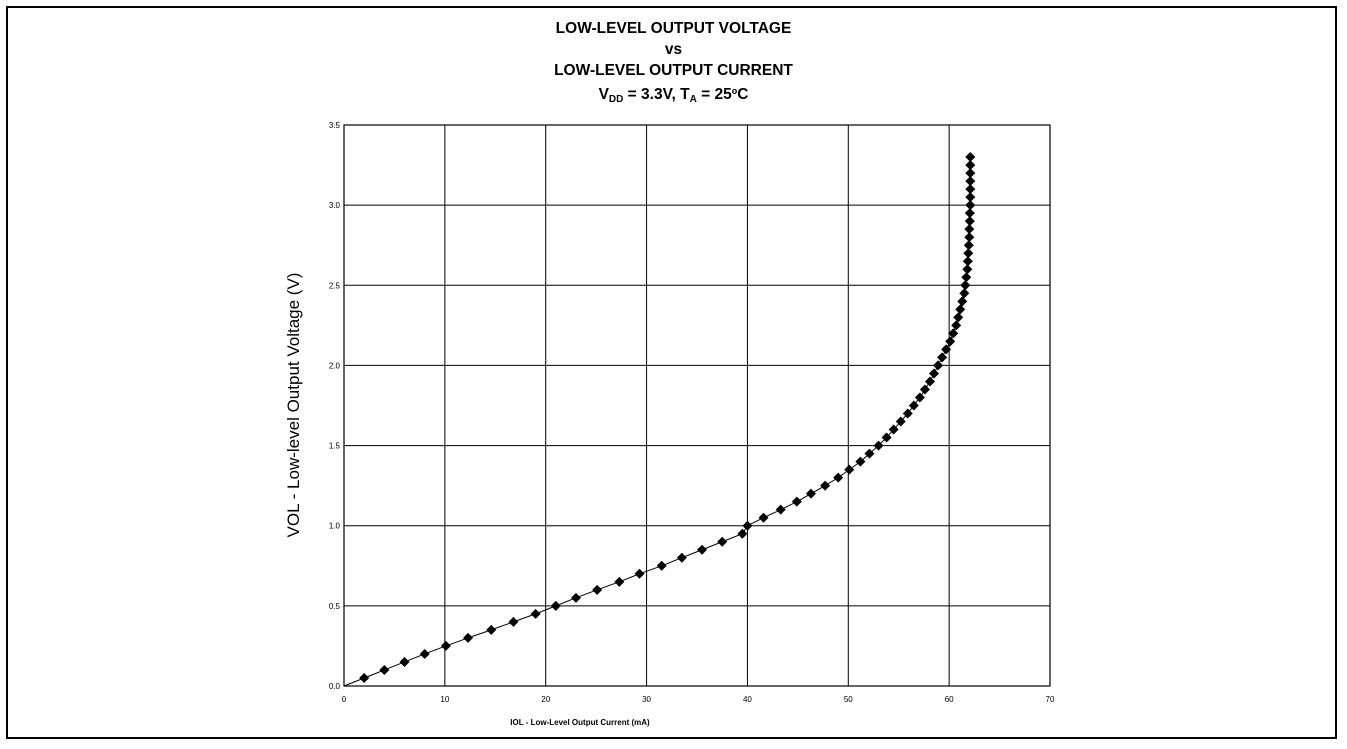  Describe the element at coordinates (734, 91) in the screenshot. I see `degree-symbol: o` at that location.